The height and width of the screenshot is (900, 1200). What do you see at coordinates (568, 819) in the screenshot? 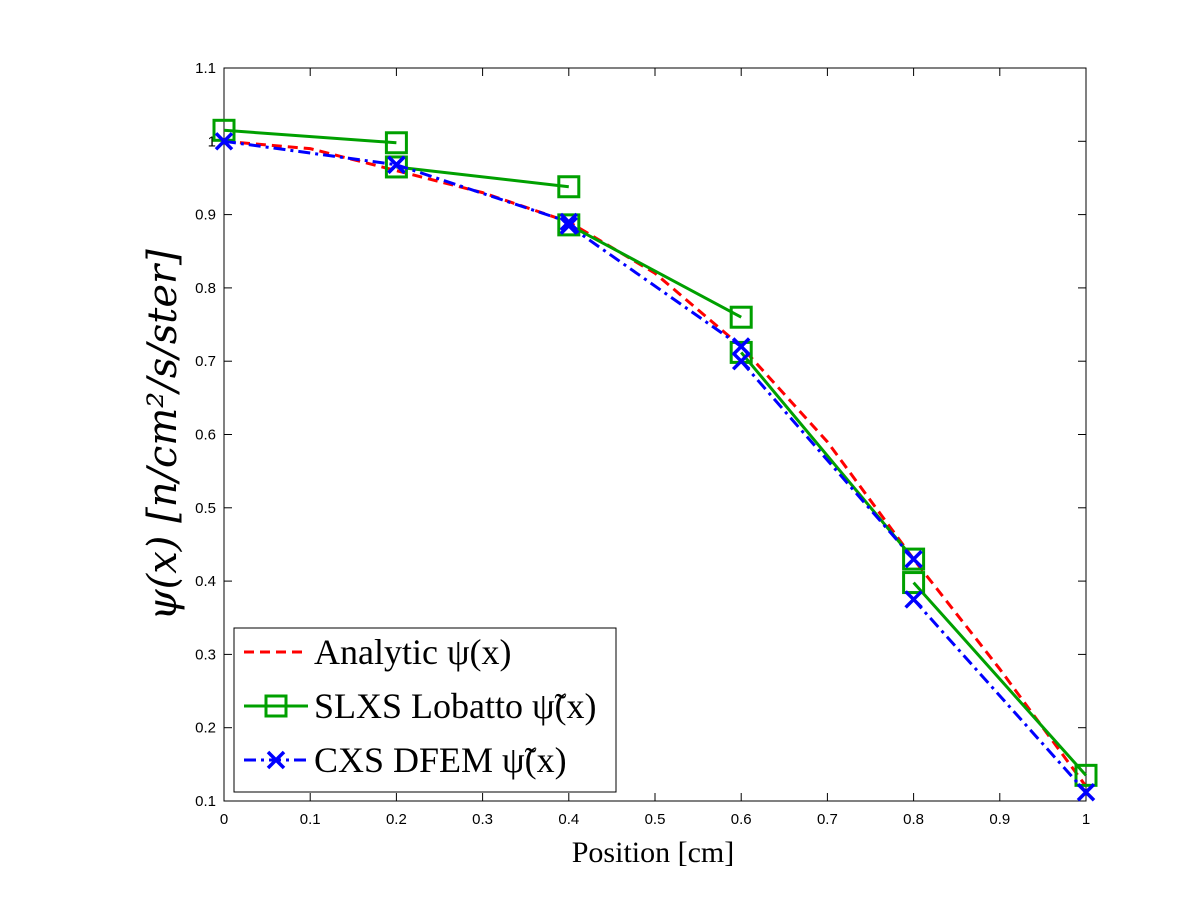
I see `x-tick-label: 0.4` at bounding box center [568, 819].